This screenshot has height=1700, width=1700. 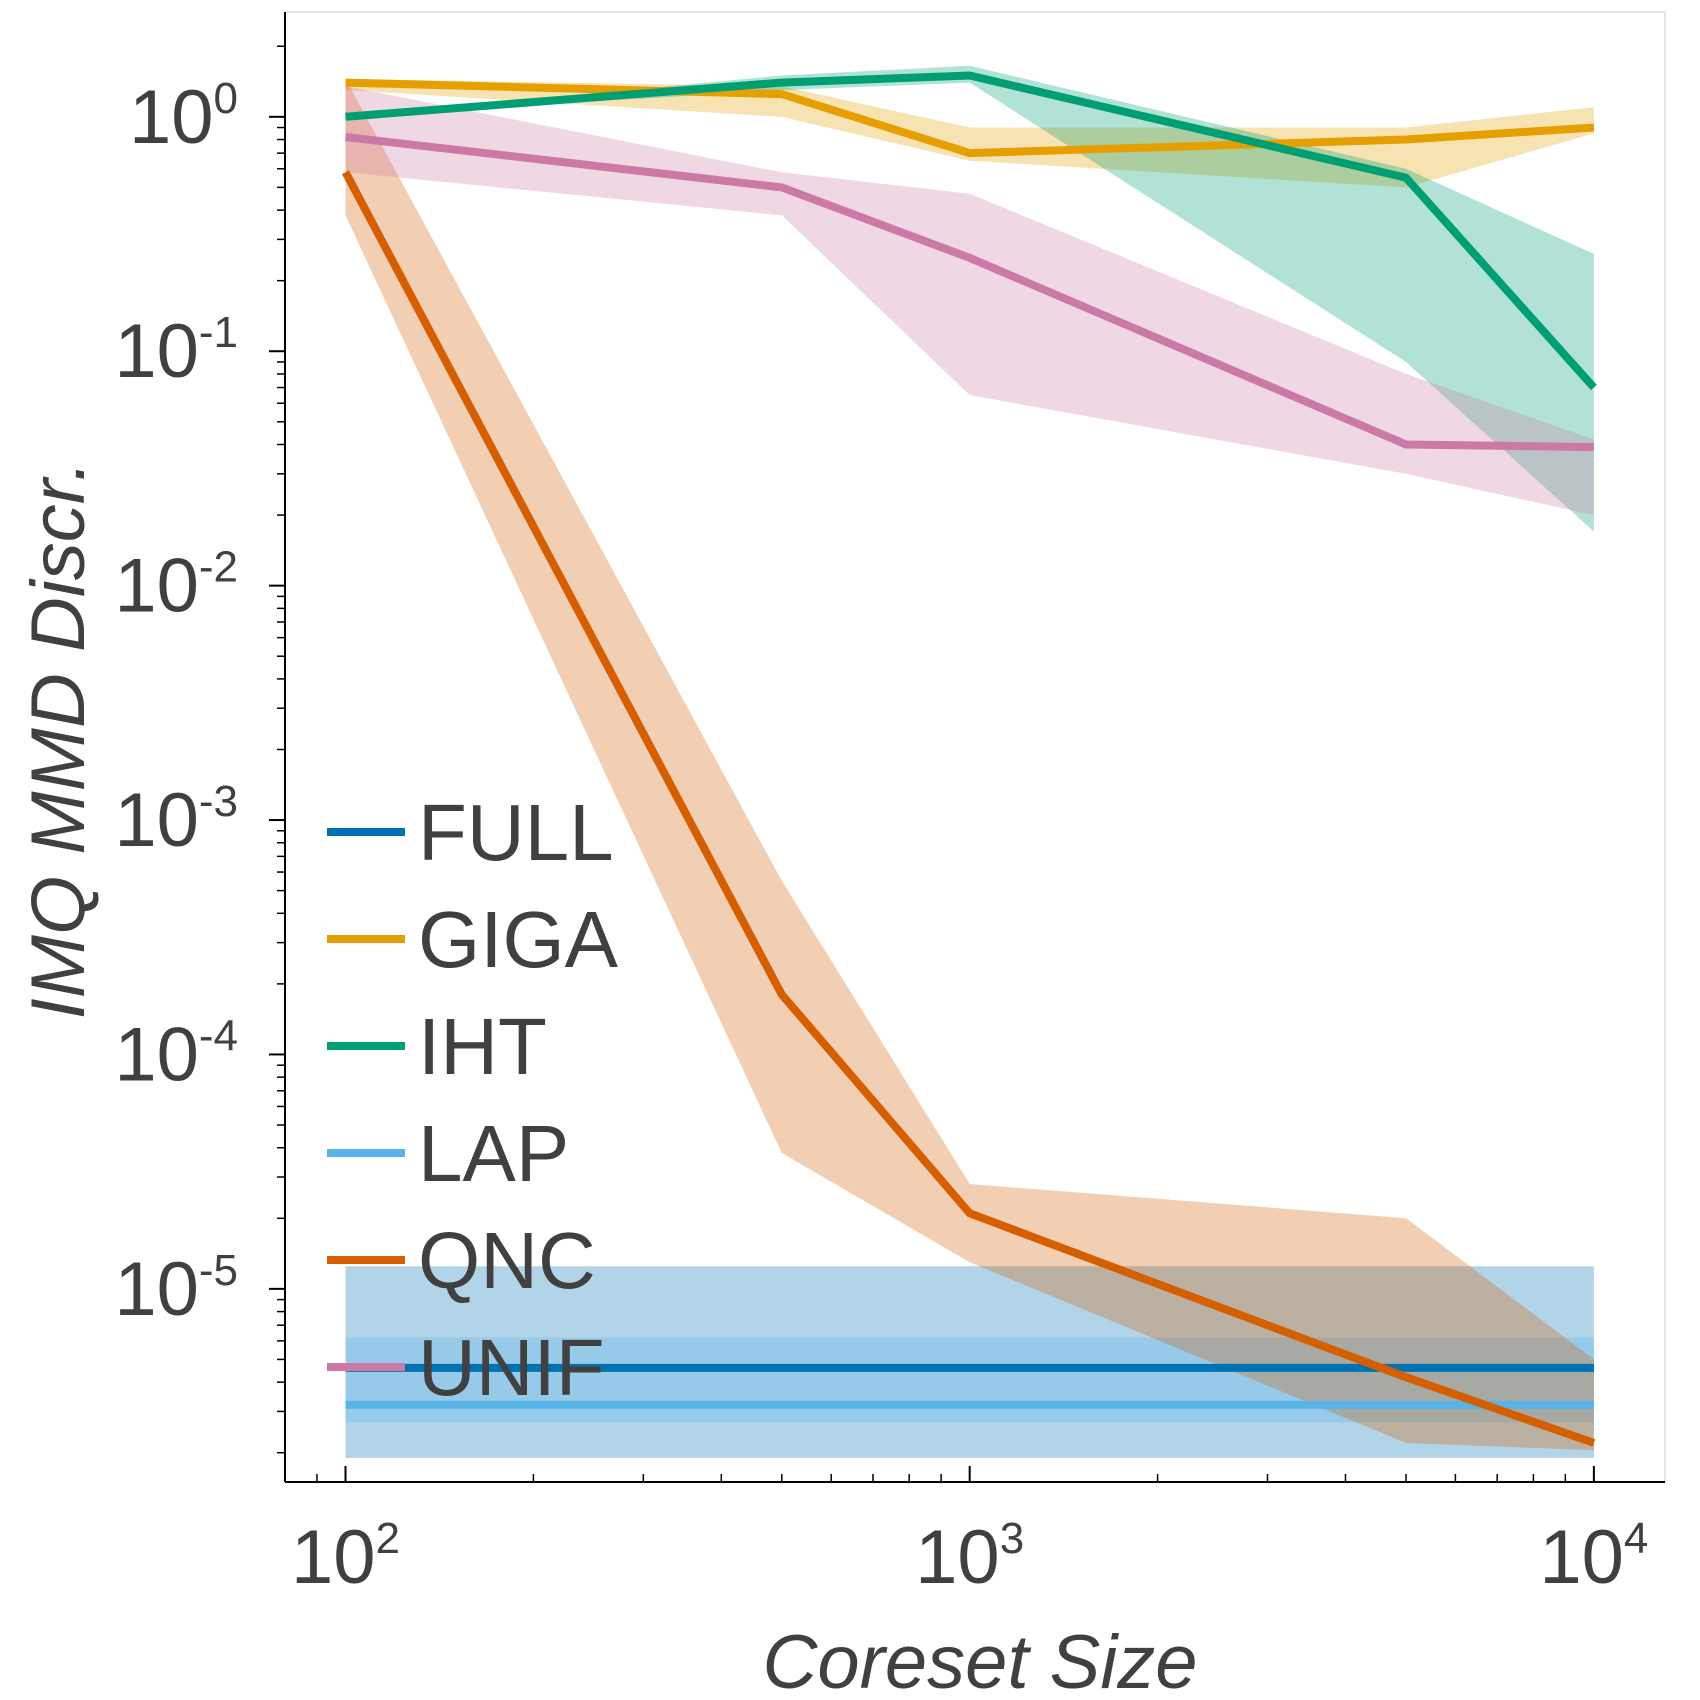 What do you see at coordinates (176, 1289) in the screenshot?
I see `y-tick-label: 10⁻⁵` at bounding box center [176, 1289].